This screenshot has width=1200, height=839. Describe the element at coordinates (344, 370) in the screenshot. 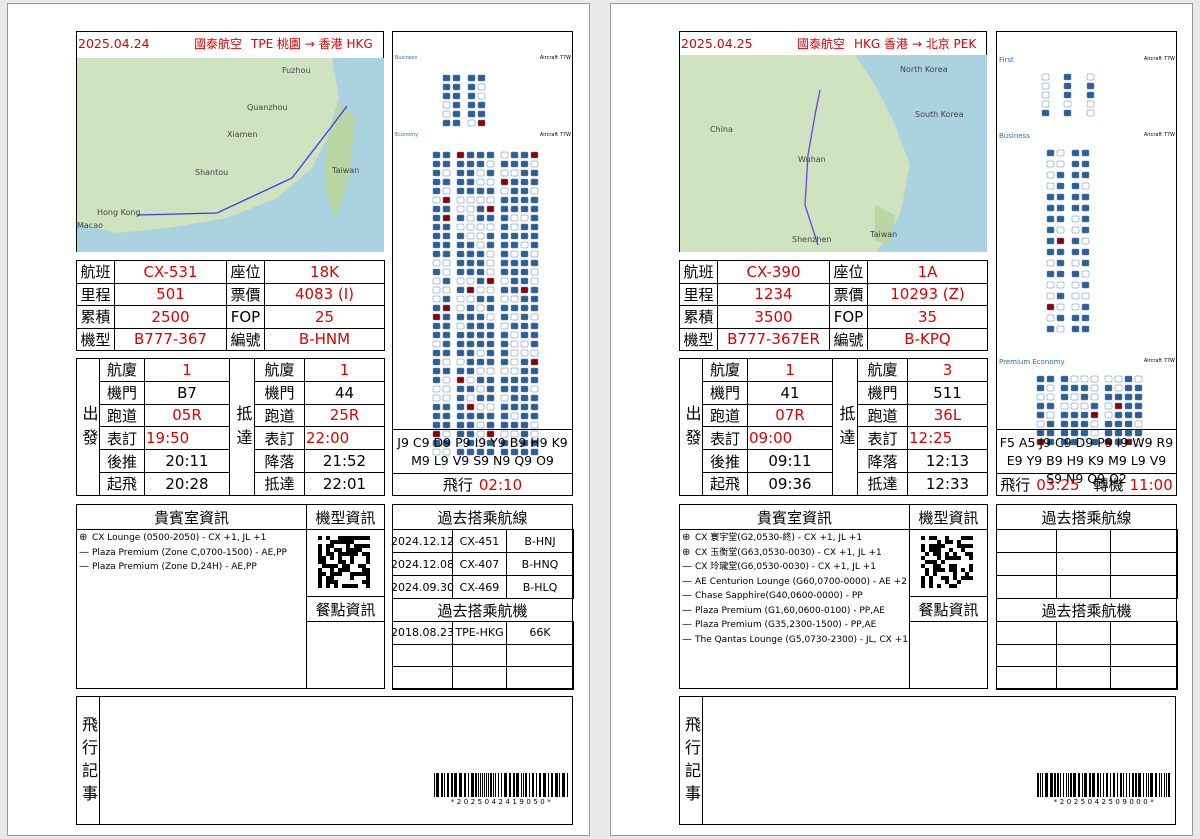

I see `arrival-row-value: 1` at that location.